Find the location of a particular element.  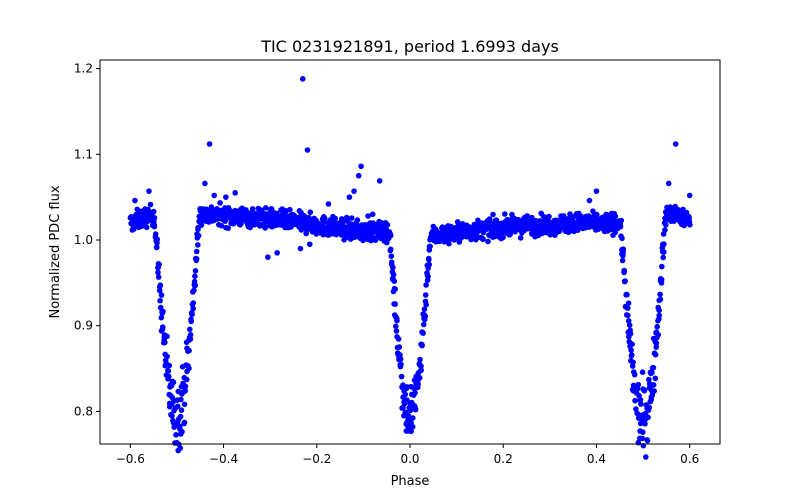

chart-title: TIC 0231921891, period 1.6993 days is located at coordinates (409, 46).